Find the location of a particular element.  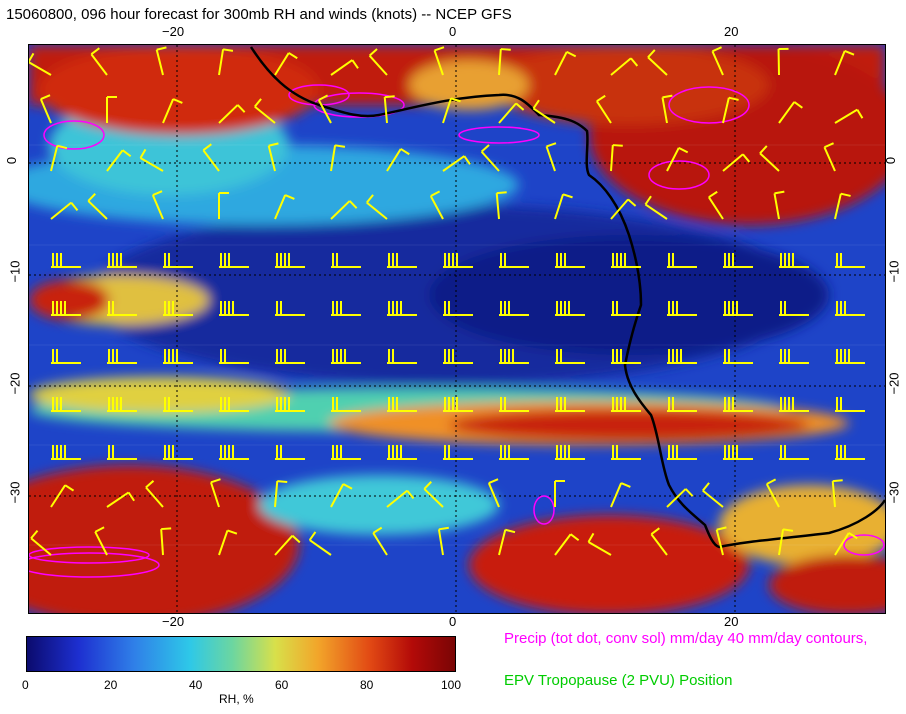

colorbar-label: RH, % is located at coordinates (236, 699).